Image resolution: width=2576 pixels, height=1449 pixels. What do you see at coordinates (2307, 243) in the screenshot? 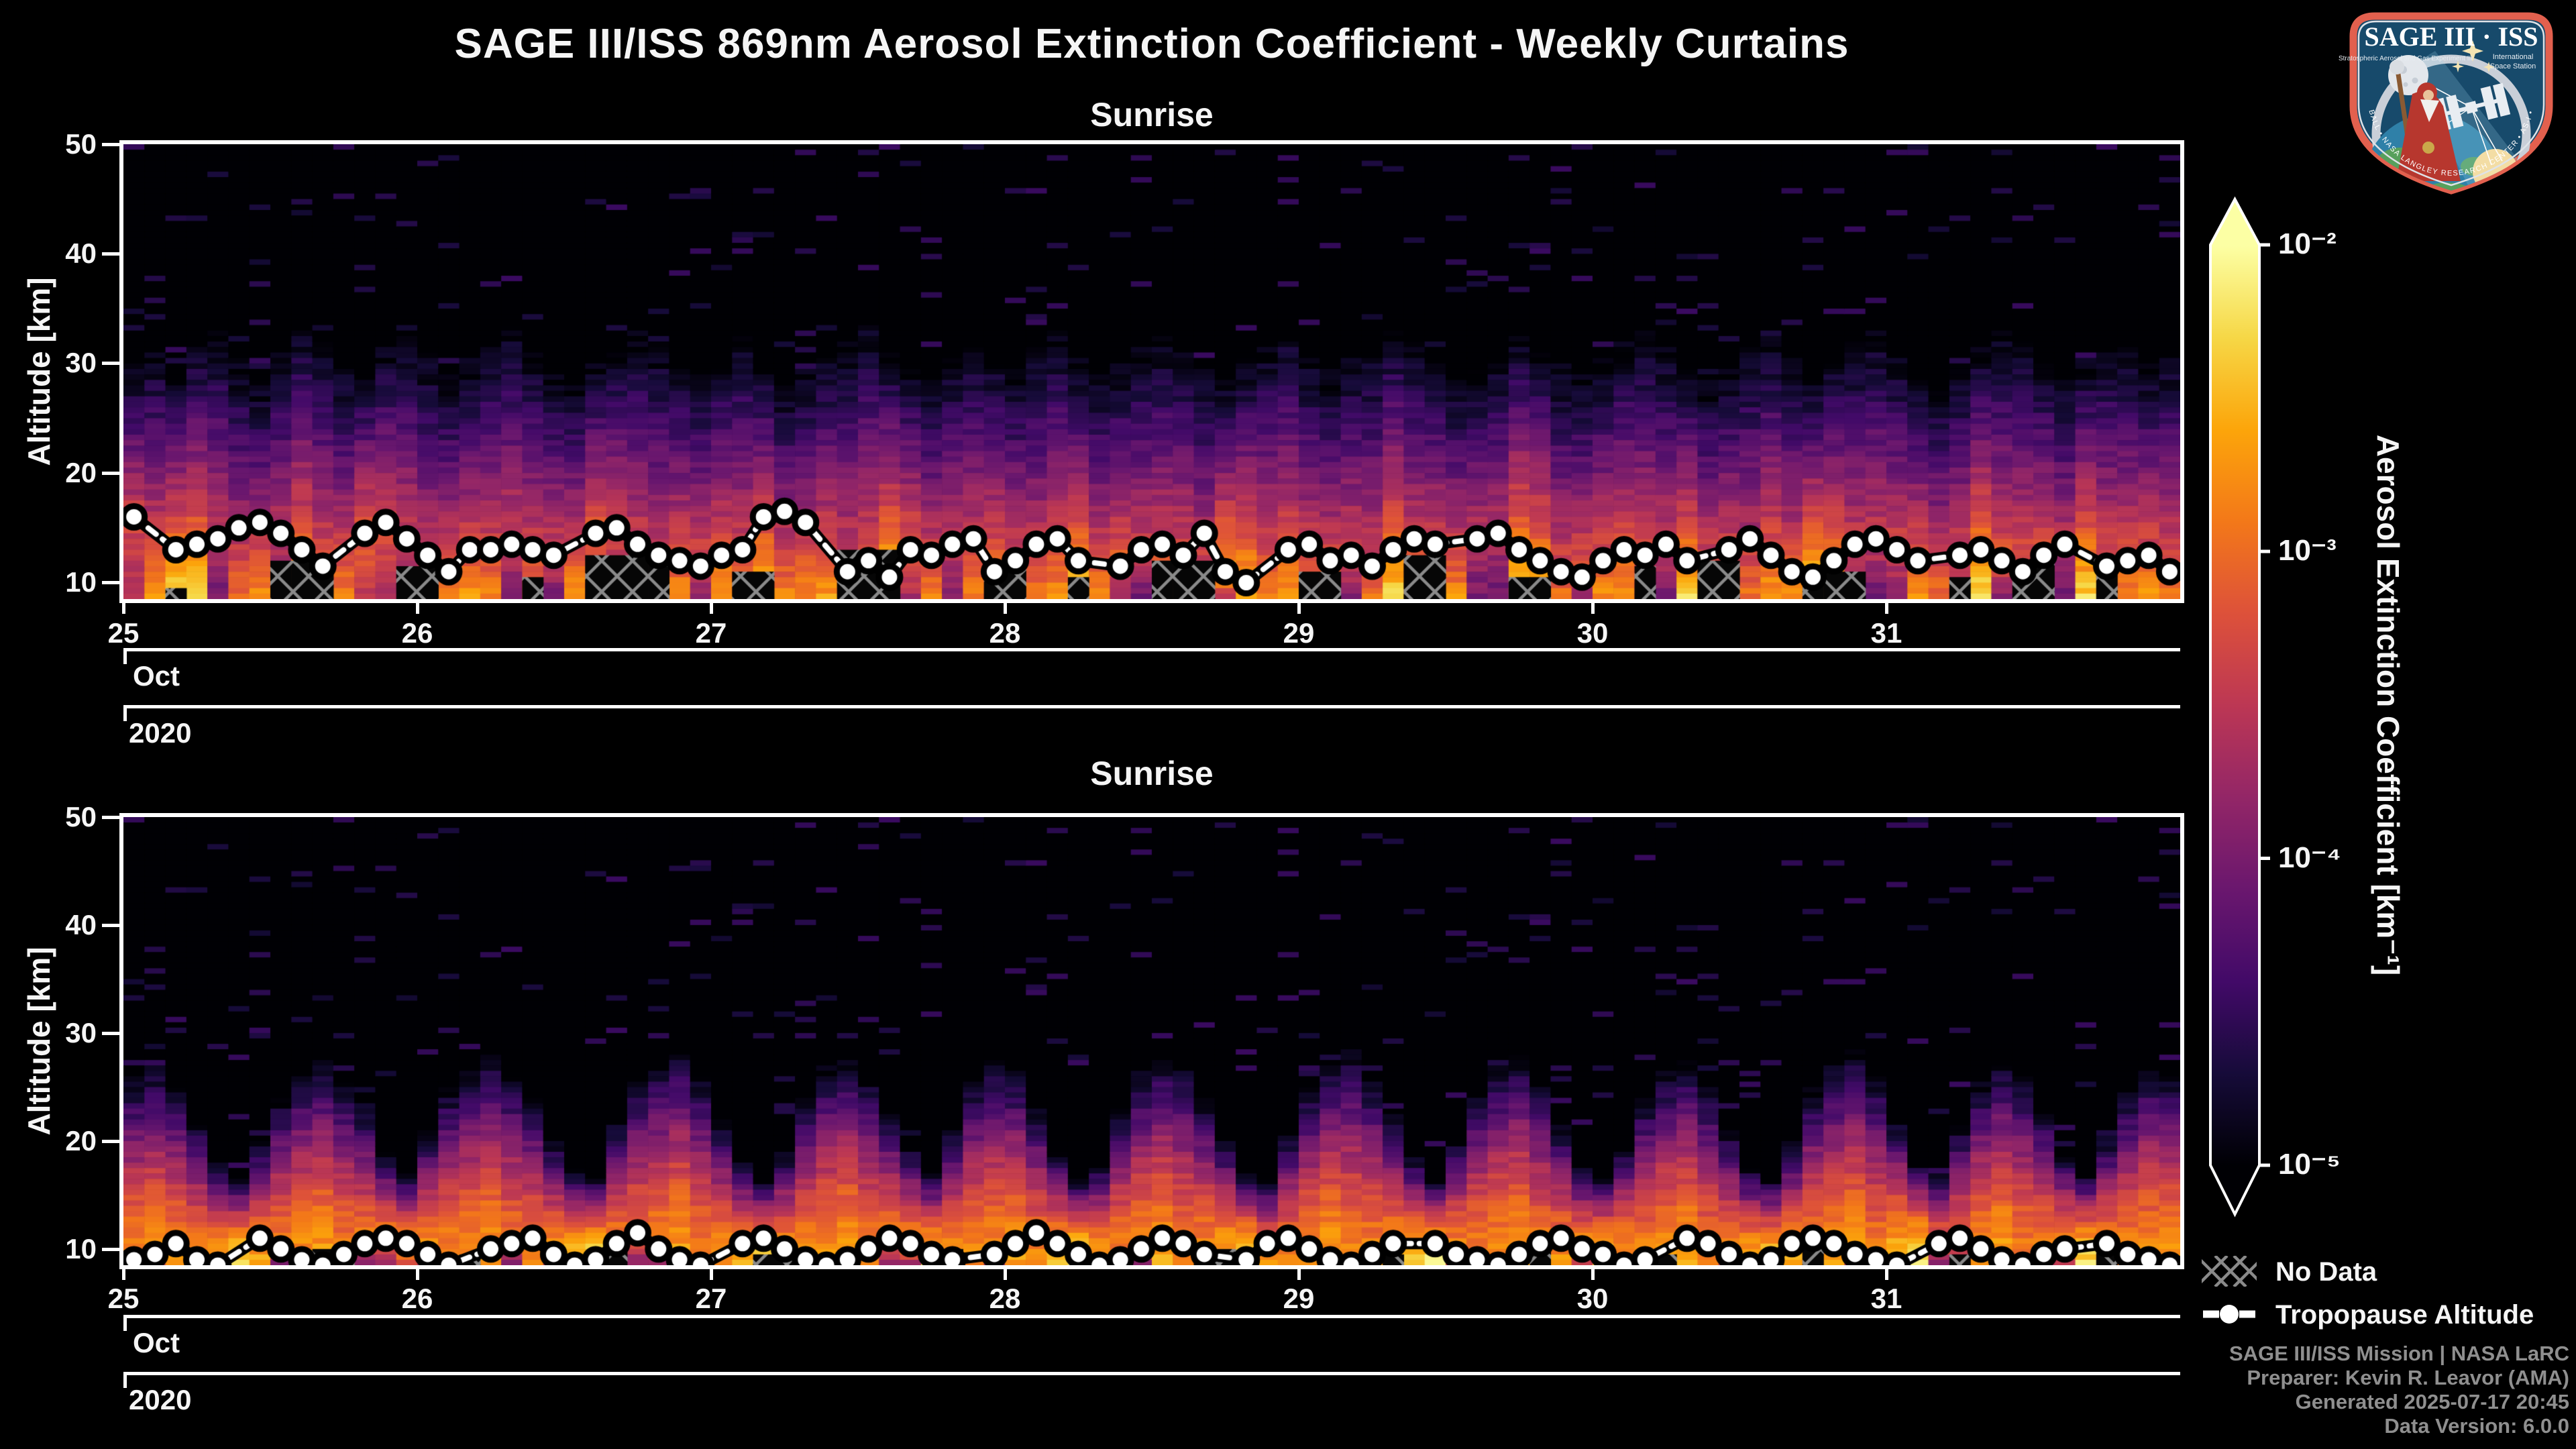
I see `colorbar-tick-label: 10⁻²` at bounding box center [2307, 243].